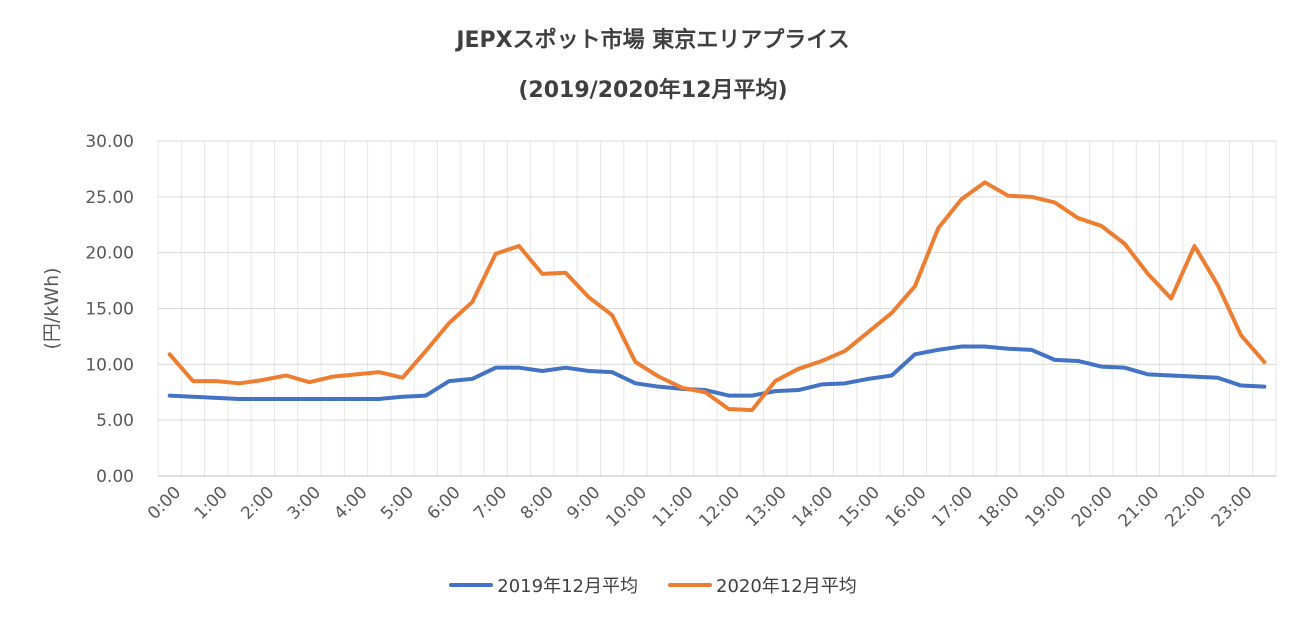  What do you see at coordinates (653, 40) in the screenshot?
I see `chart-title: JEPXスポット市場 東京エリアプライス` at bounding box center [653, 40].